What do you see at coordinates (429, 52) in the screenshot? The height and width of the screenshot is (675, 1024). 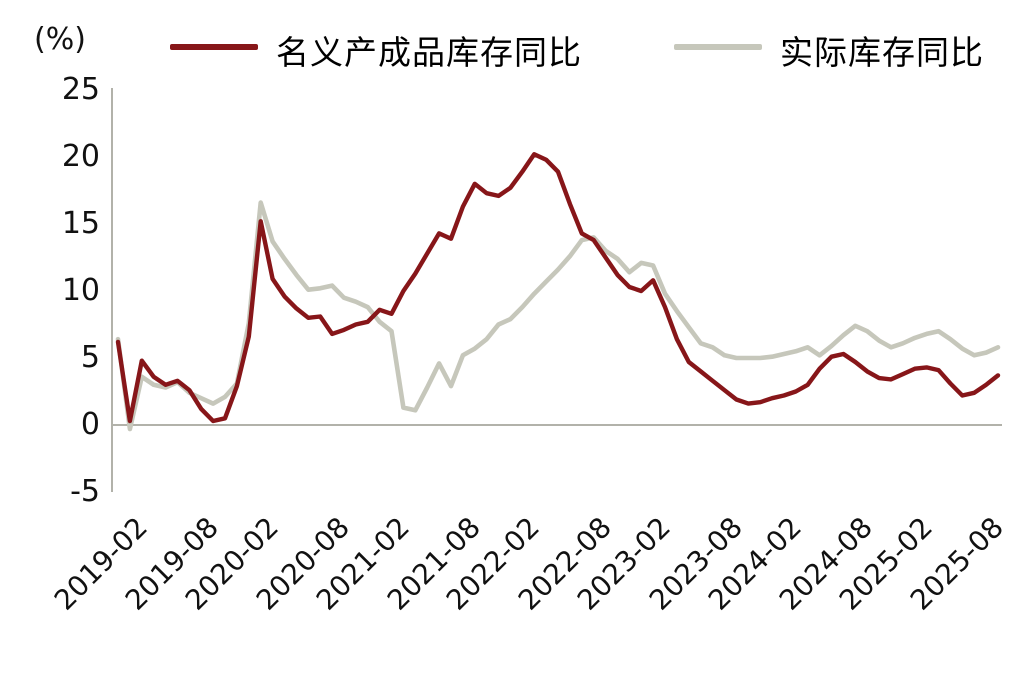 I see `legend-label-nominal: 名义产成品库存同比` at bounding box center [429, 52].